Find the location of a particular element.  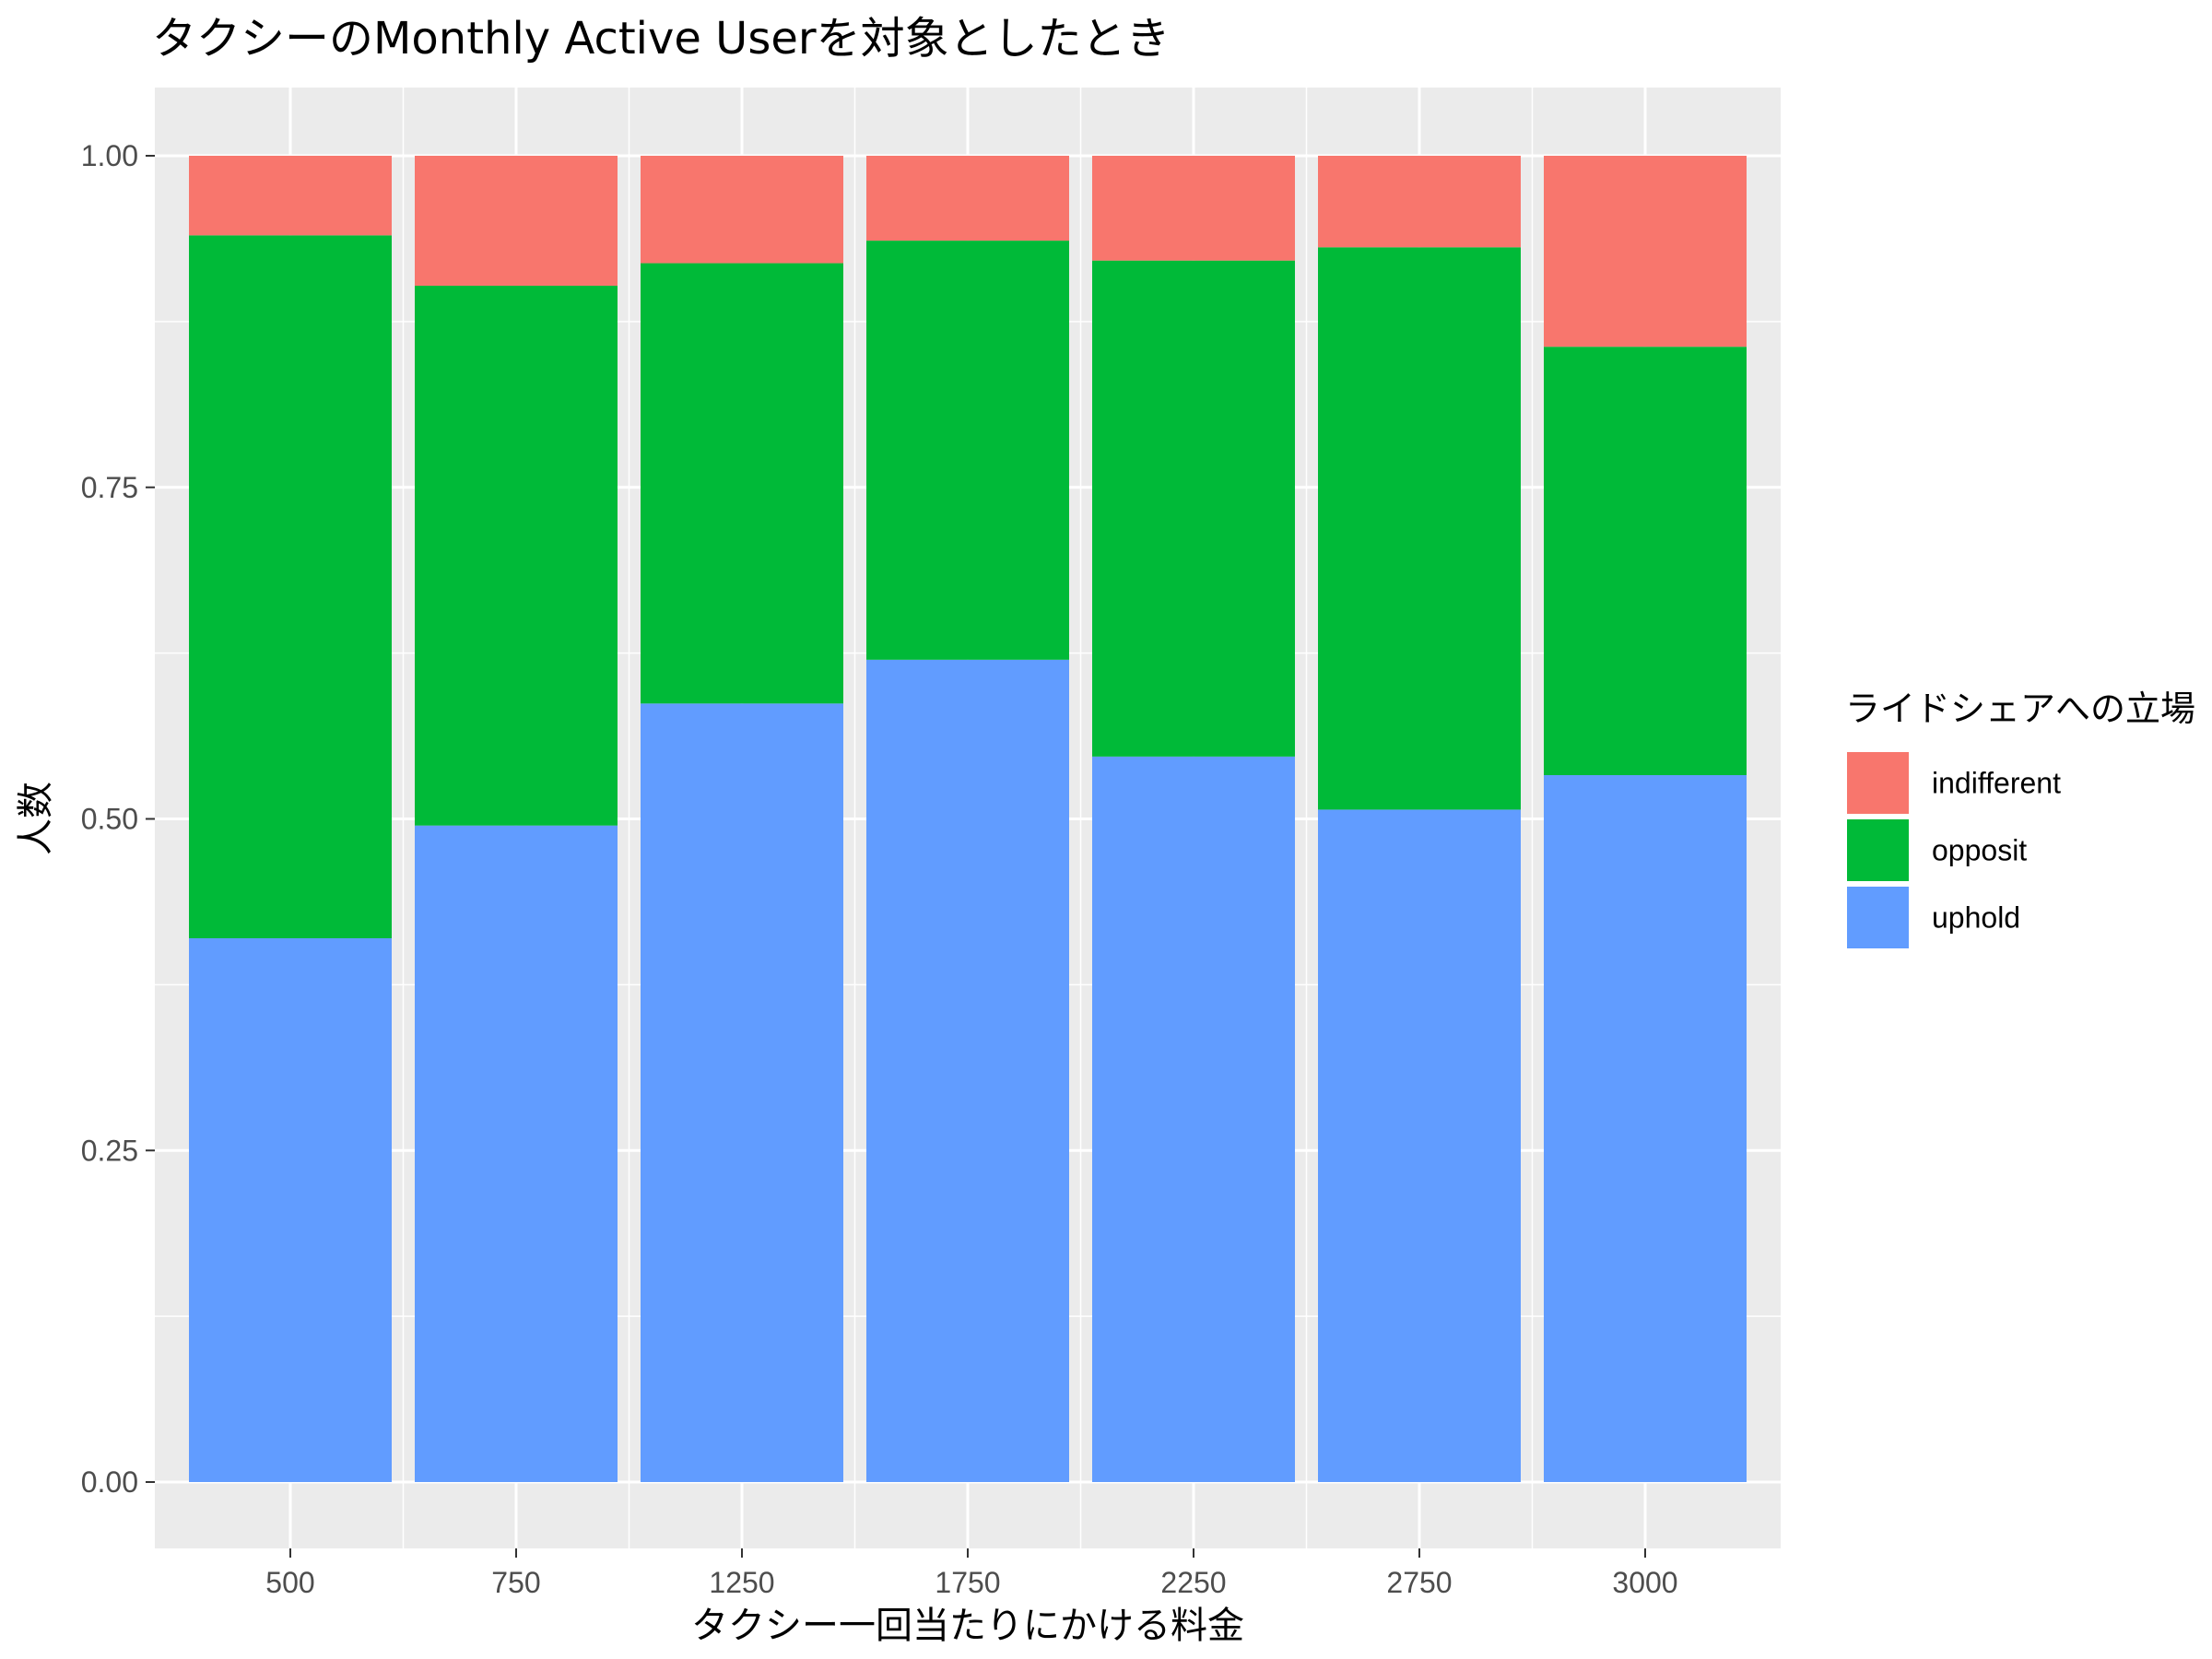

legend-key-uphold is located at coordinates (1878, 917).